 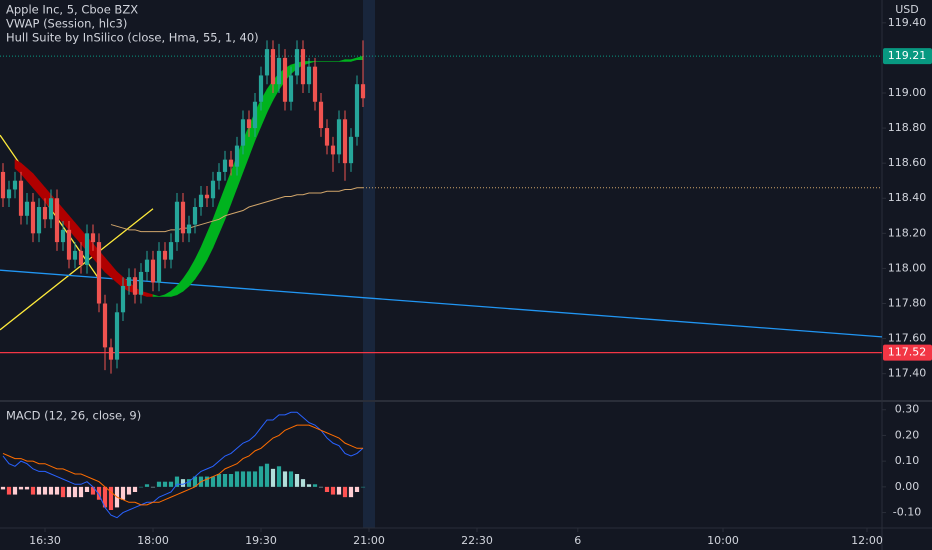 What do you see at coordinates (441, 303) in the screenshot?
I see `trend-line` at bounding box center [441, 303].